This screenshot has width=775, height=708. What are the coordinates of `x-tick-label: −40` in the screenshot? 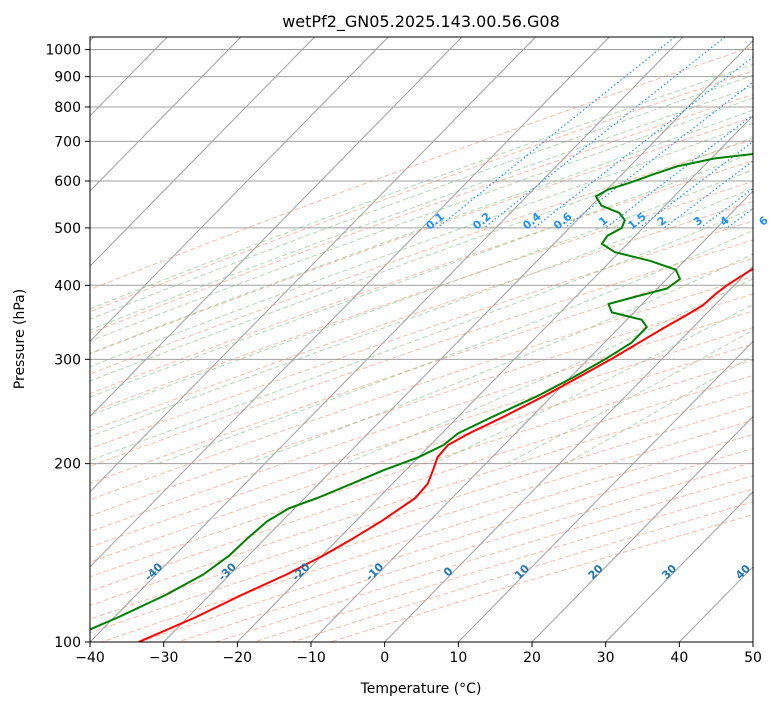 It's located at (90, 658).